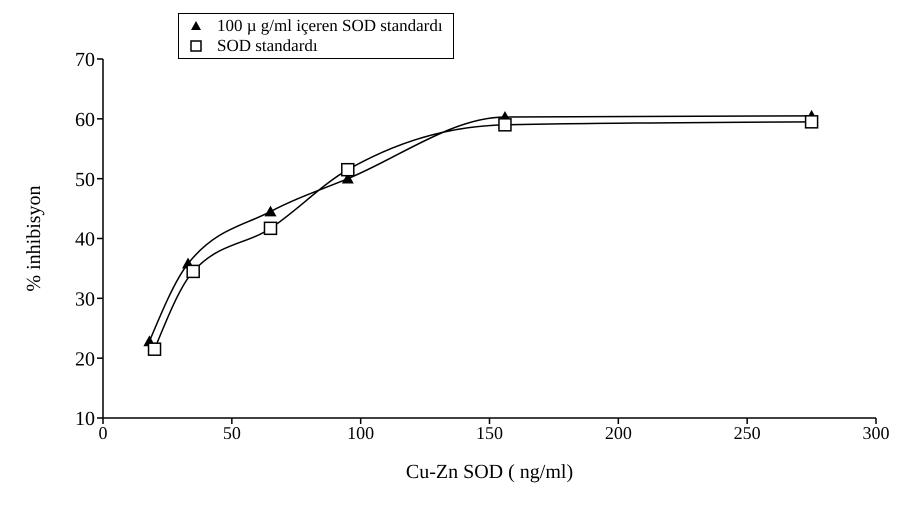 This screenshot has height=506, width=914. What do you see at coordinates (330, 26) in the screenshot?
I see `legend-label: 100 µ g/ml içeren SOD standardı` at bounding box center [330, 26].